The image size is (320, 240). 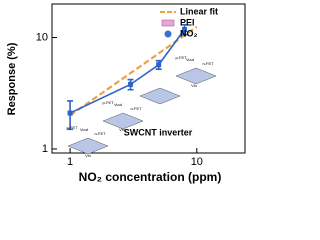 What do you see at coordinates (45, 149) in the screenshot?
I see `y-tick-label: 1` at bounding box center [45, 149].